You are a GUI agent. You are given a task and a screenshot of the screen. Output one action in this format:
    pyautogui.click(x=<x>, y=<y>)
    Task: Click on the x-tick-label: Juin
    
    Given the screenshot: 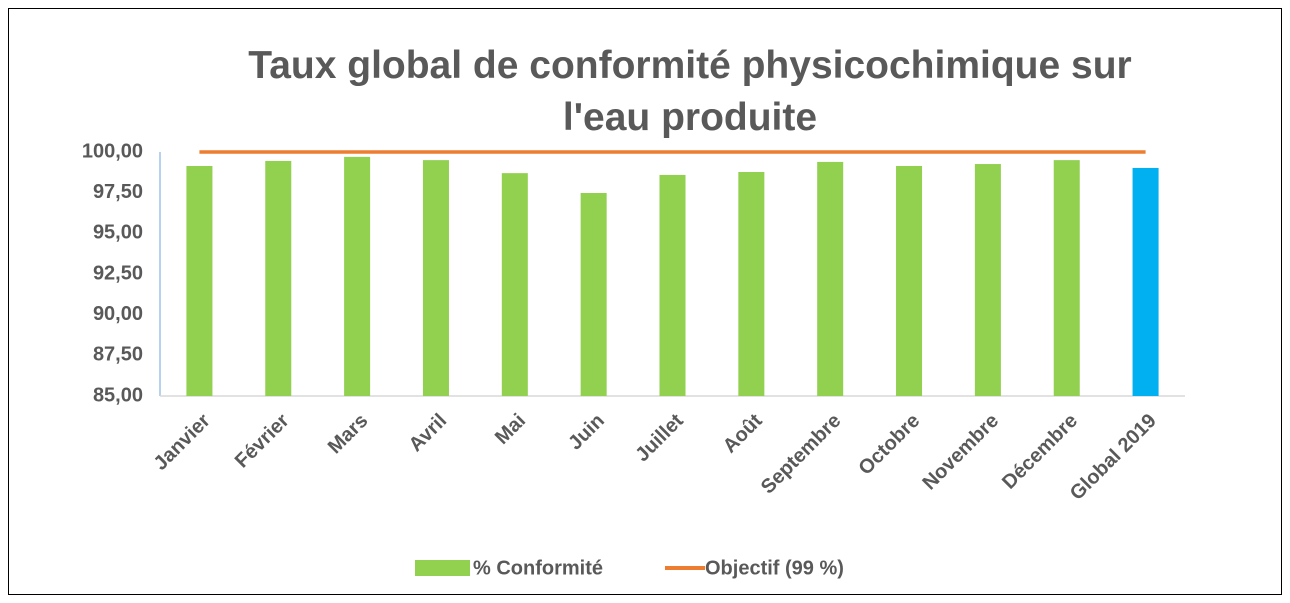 What is the action you would take?
    pyautogui.click(x=586, y=432)
    